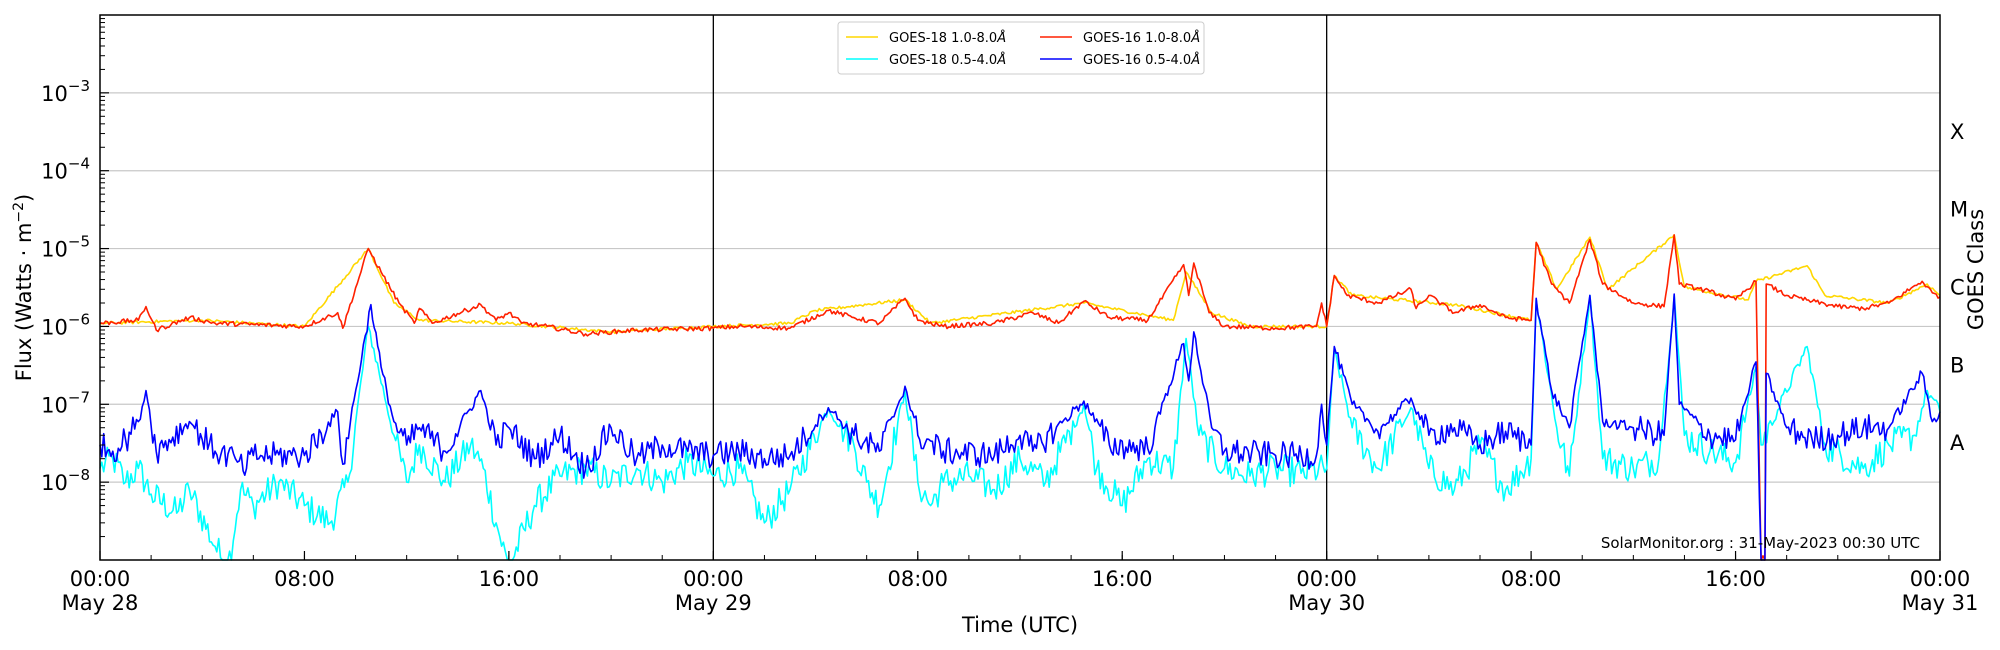  I want to click on y-axis-title-part: Flux (Watts · m, so click(24, 302).